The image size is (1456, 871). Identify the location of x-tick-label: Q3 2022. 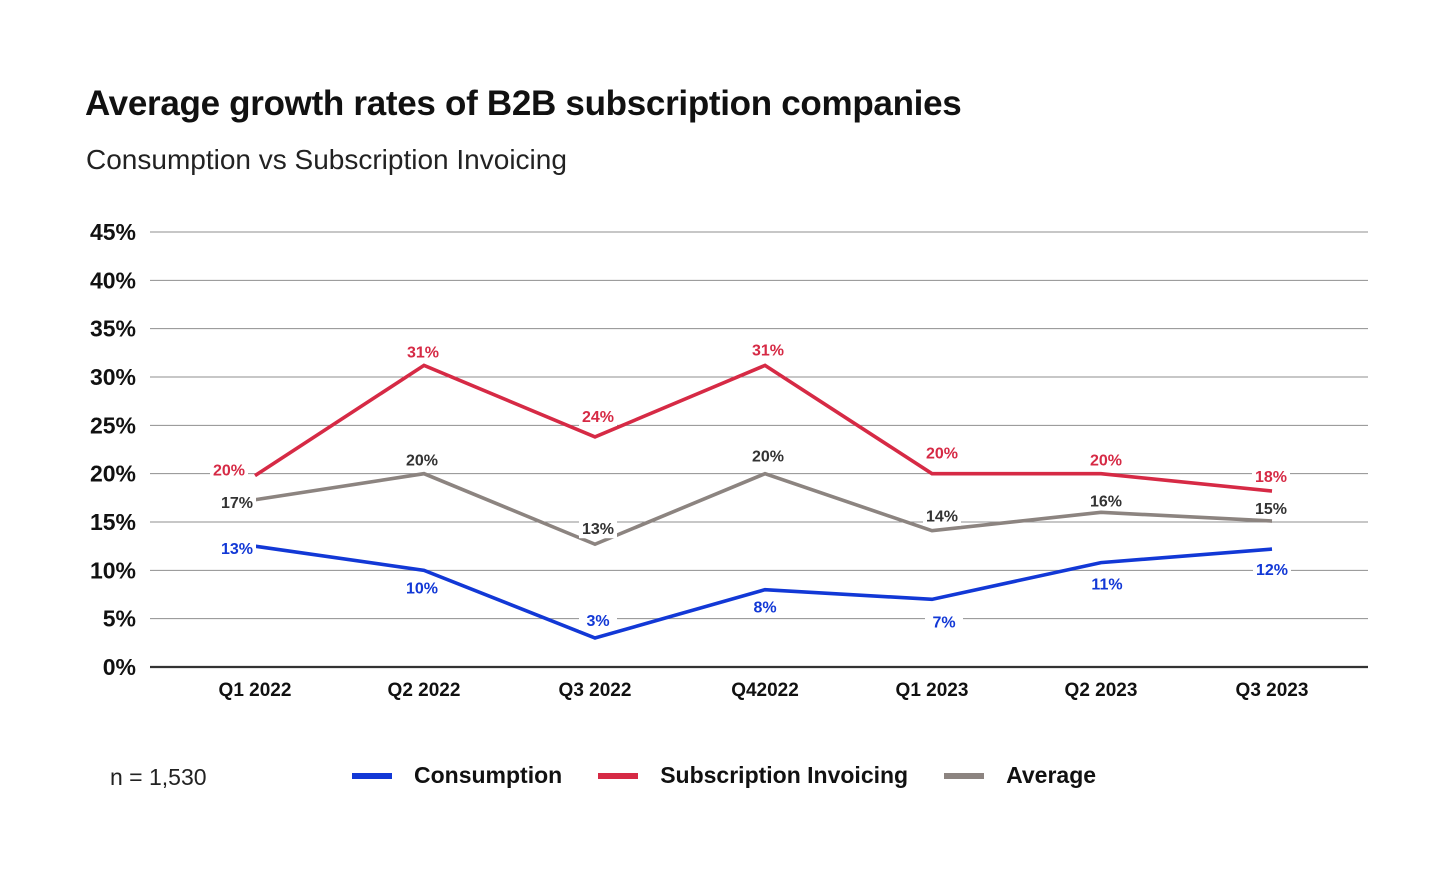
(595, 690).